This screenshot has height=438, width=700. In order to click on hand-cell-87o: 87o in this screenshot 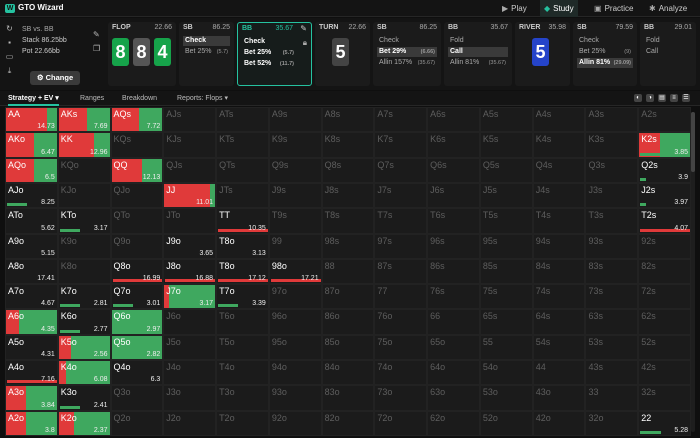, I will do `click(348, 297)`.